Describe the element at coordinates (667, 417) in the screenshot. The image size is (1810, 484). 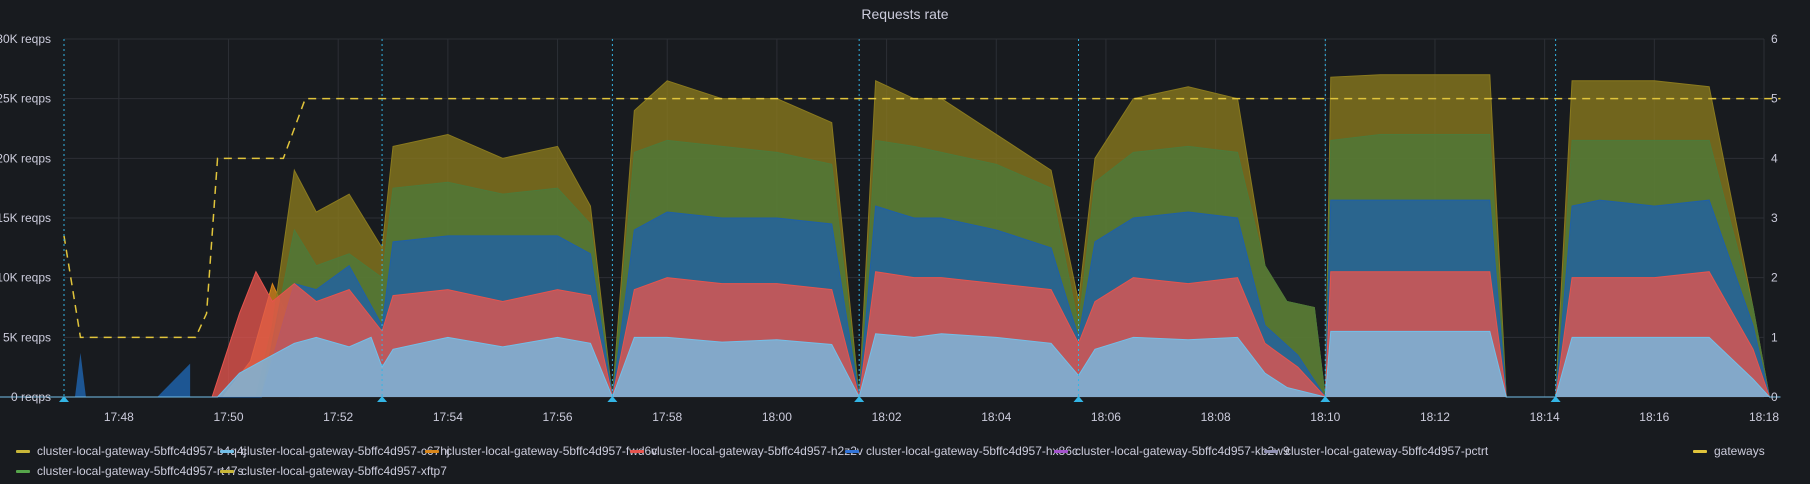
I see `x-tick-label: 17:58` at that location.